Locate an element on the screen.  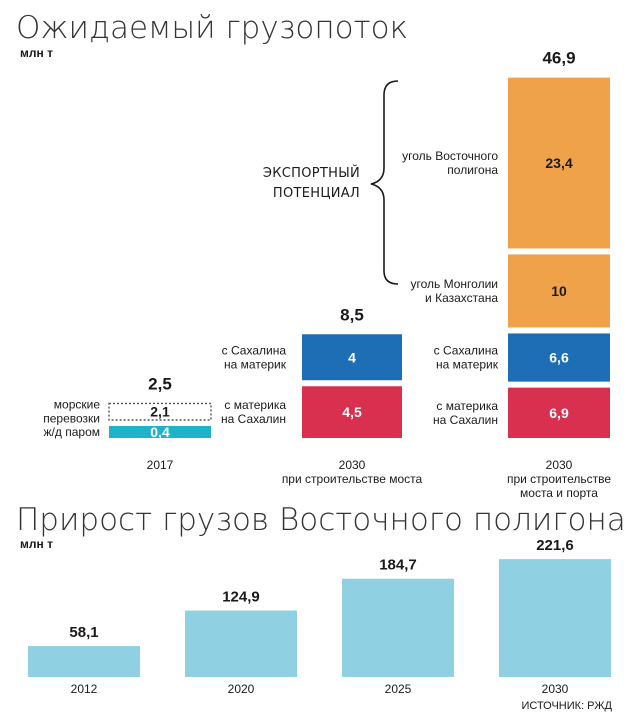
chart1-seg-label-c2017-0-0: ж/д паром is located at coordinates (72, 432).